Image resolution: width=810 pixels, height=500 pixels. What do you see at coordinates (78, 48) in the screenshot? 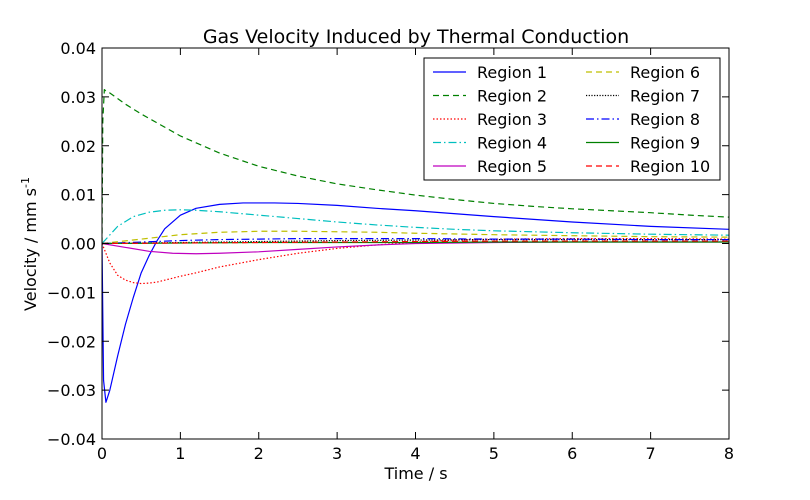
I see `y-tick-label: 0.04` at bounding box center [78, 48].